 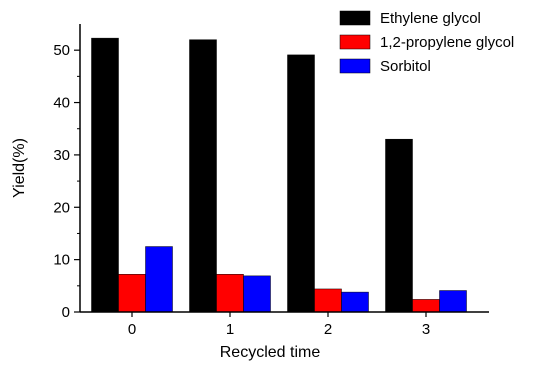 What do you see at coordinates (61, 155) in the screenshot?
I see `y-tick-label: 30` at bounding box center [61, 155].